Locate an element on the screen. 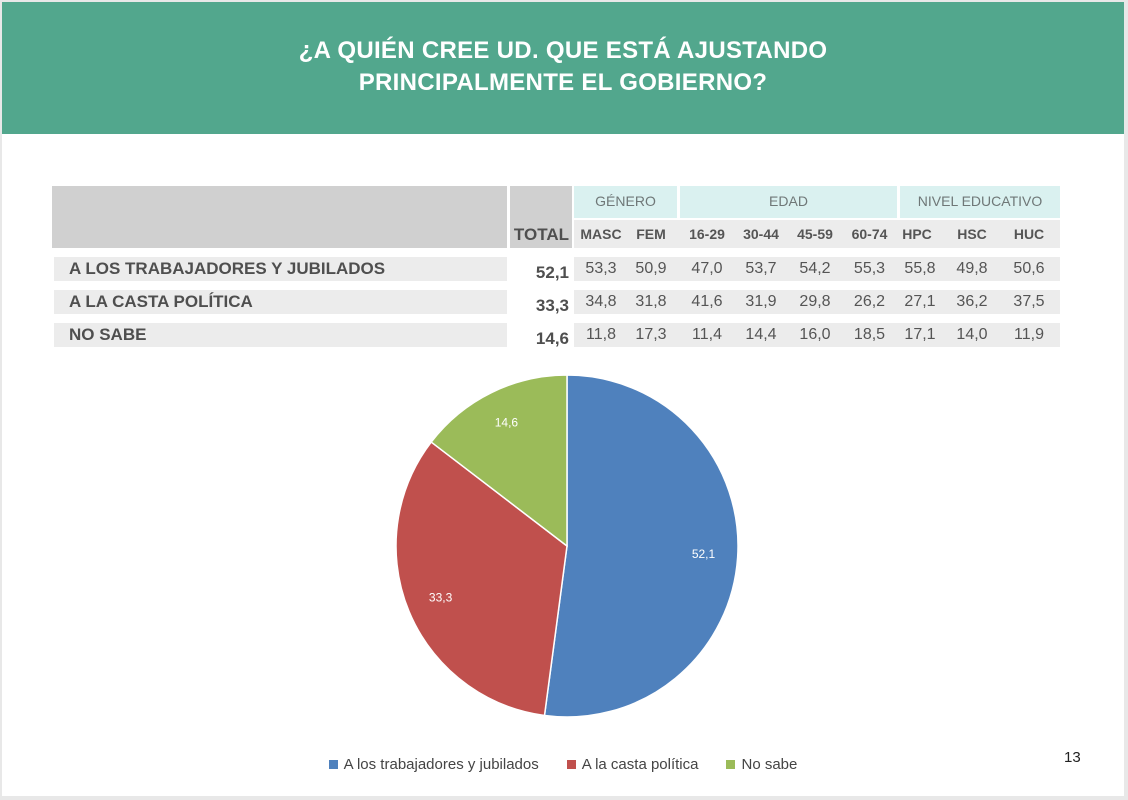  table-cell: 53,3 is located at coordinates (601, 268).